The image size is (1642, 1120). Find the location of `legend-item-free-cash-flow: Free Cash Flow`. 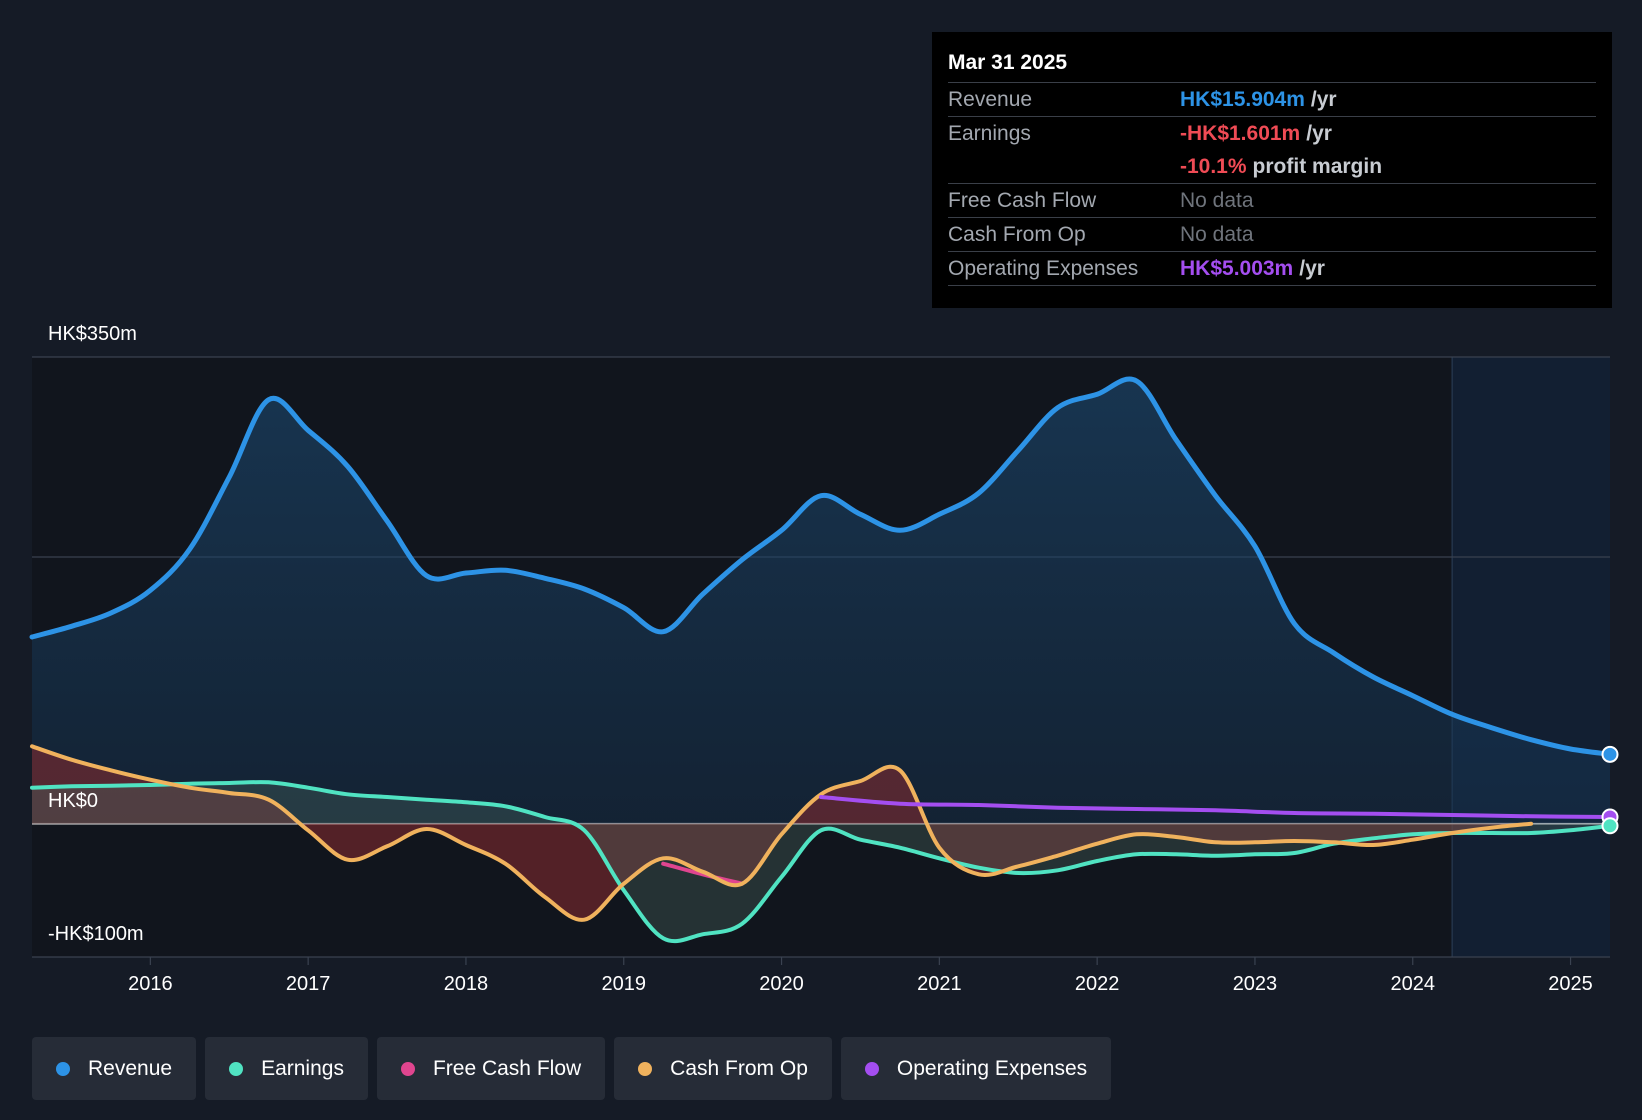

legend-item-free-cash-flow: Free Cash Flow is located at coordinates (491, 1068).